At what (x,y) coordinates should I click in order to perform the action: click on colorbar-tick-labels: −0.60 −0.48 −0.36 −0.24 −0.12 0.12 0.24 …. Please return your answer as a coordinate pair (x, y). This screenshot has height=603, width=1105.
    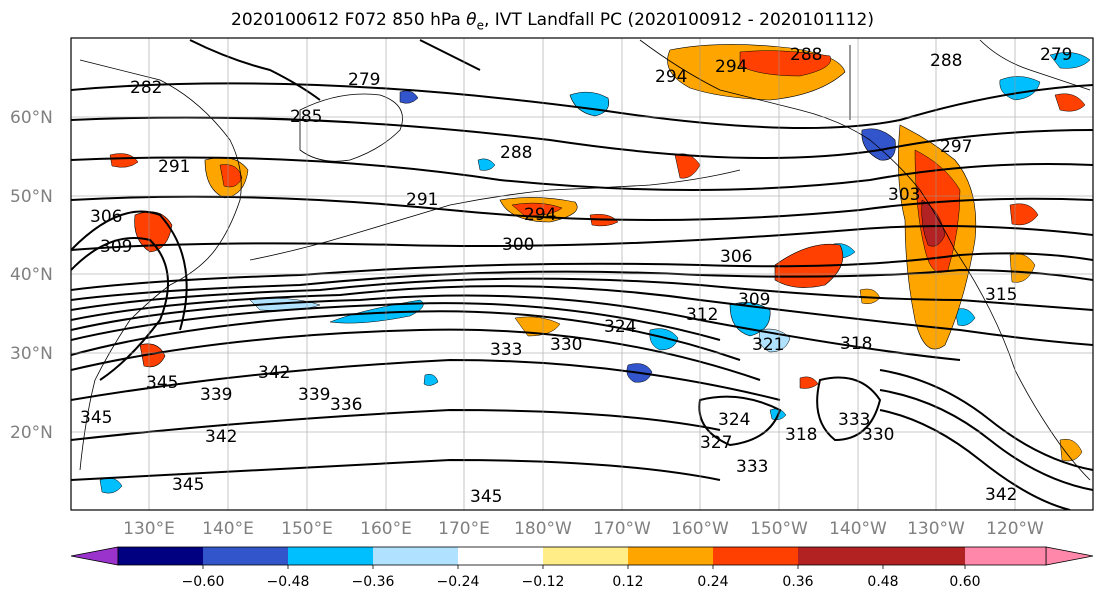
    Looking at the image, I should click on (581, 582).